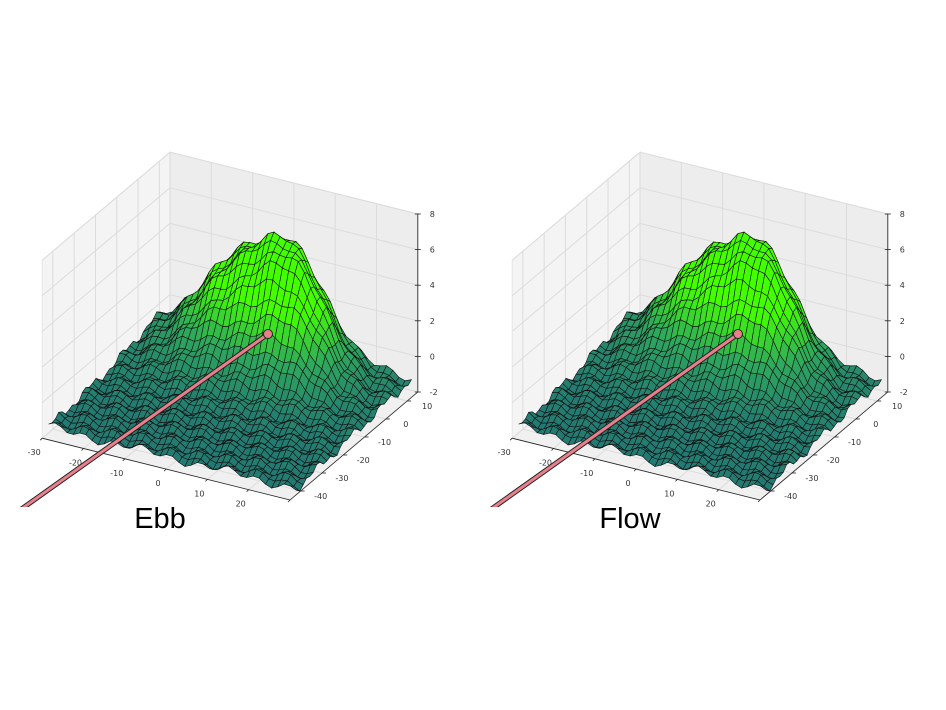 The height and width of the screenshot is (710, 946). I want to click on plot-title: Flow, so click(630, 519).